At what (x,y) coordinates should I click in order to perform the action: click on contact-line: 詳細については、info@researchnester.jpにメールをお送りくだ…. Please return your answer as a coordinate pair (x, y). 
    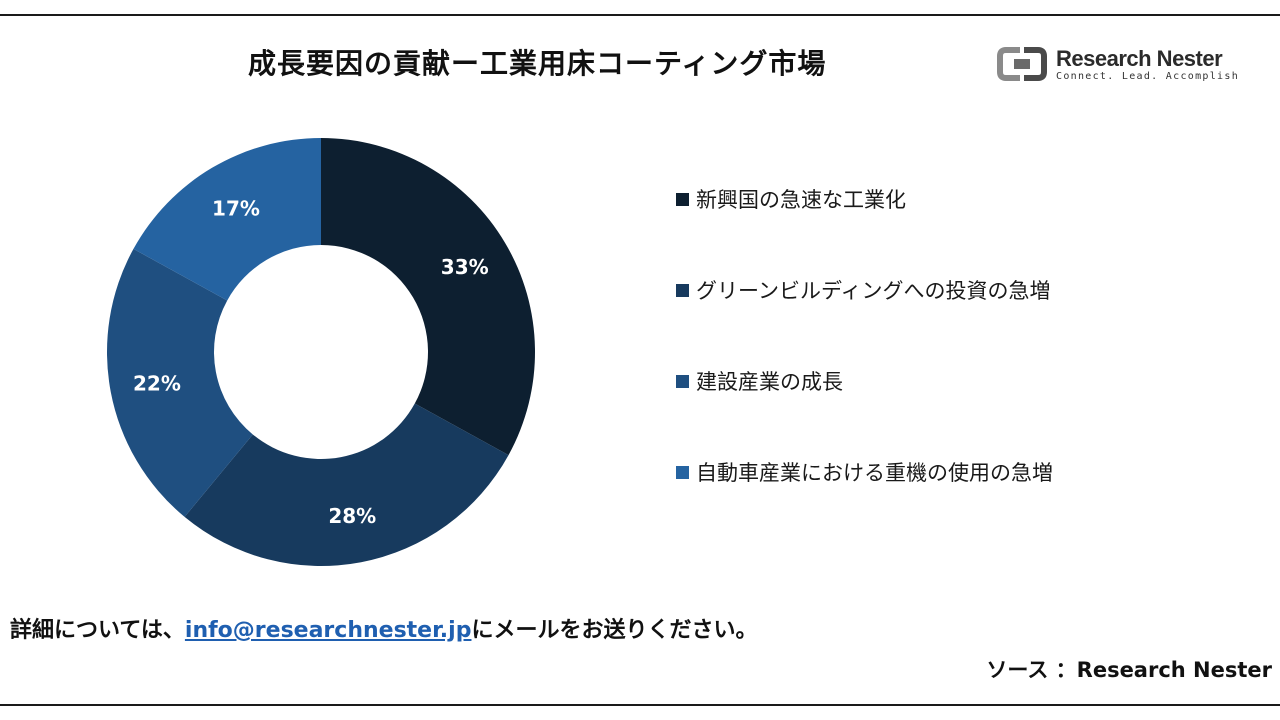
    Looking at the image, I should click on (383, 628).